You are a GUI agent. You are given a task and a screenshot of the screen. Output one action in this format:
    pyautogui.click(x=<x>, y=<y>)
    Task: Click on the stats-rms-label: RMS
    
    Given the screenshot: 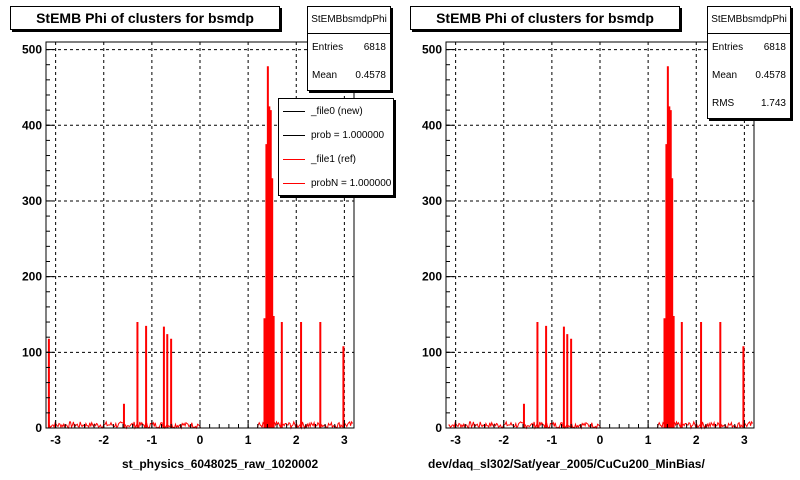 What is the action you would take?
    pyautogui.click(x=723, y=103)
    